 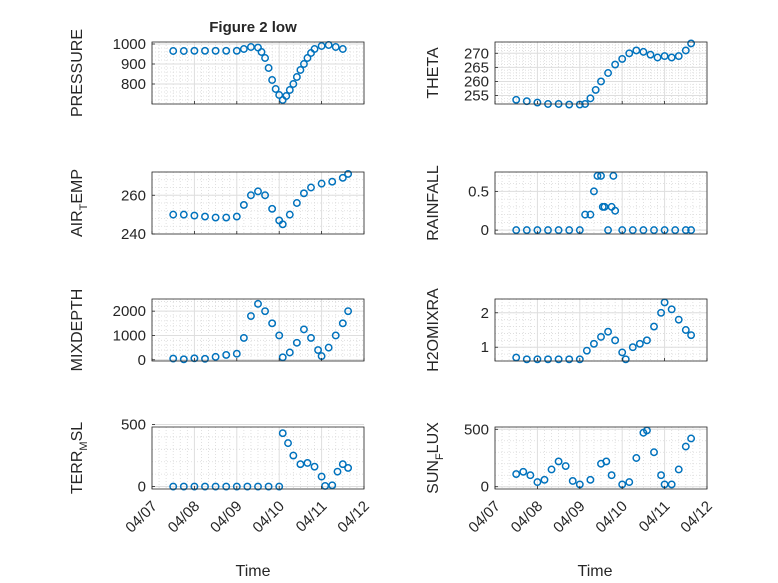 I want to click on y-axis-label: MIXDEPTH, so click(x=77, y=330).